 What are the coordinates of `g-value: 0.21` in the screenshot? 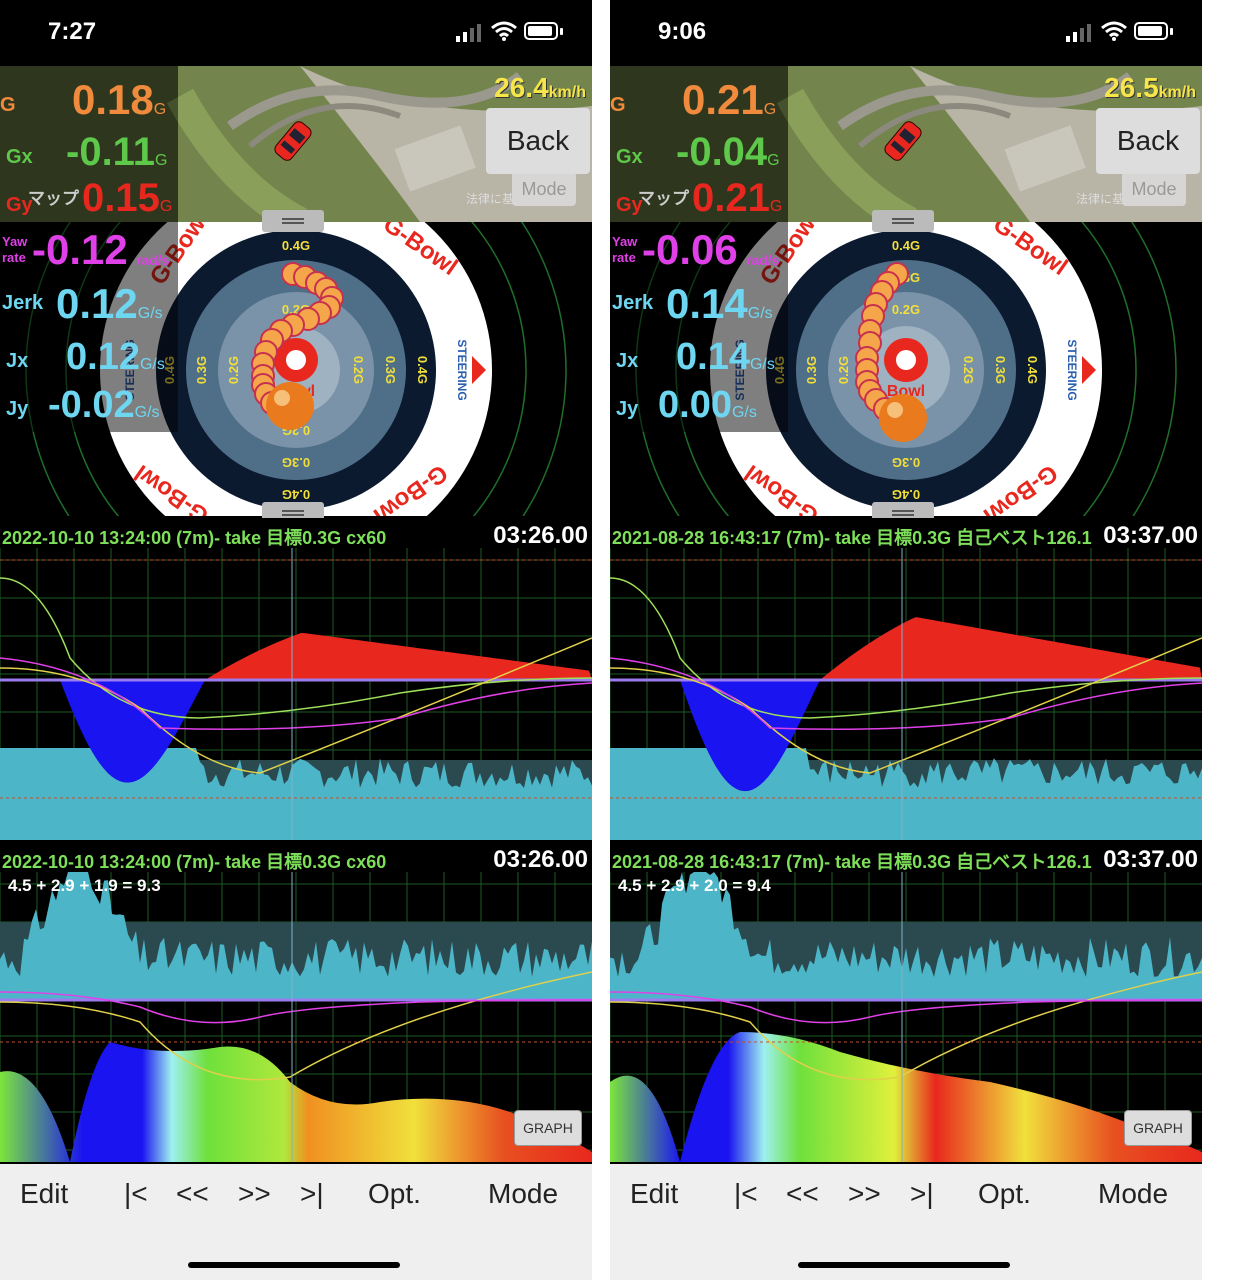 It's located at (723, 99).